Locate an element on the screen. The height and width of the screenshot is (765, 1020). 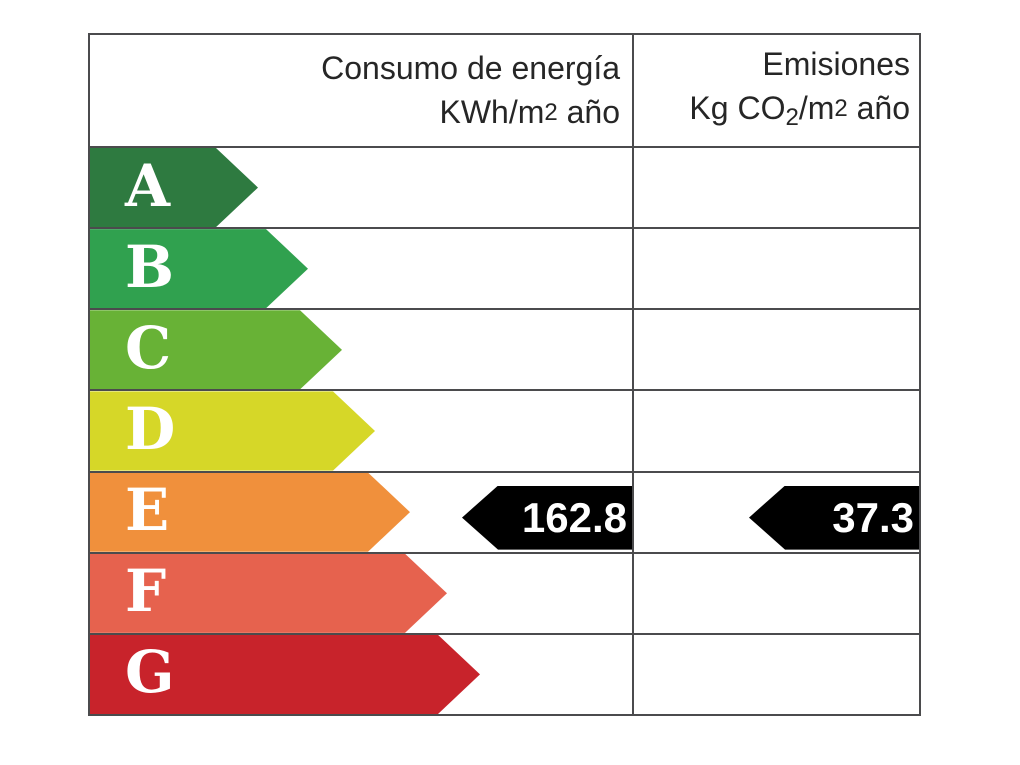
value-pointer-arrow: 37.3 is located at coordinates (834, 517).